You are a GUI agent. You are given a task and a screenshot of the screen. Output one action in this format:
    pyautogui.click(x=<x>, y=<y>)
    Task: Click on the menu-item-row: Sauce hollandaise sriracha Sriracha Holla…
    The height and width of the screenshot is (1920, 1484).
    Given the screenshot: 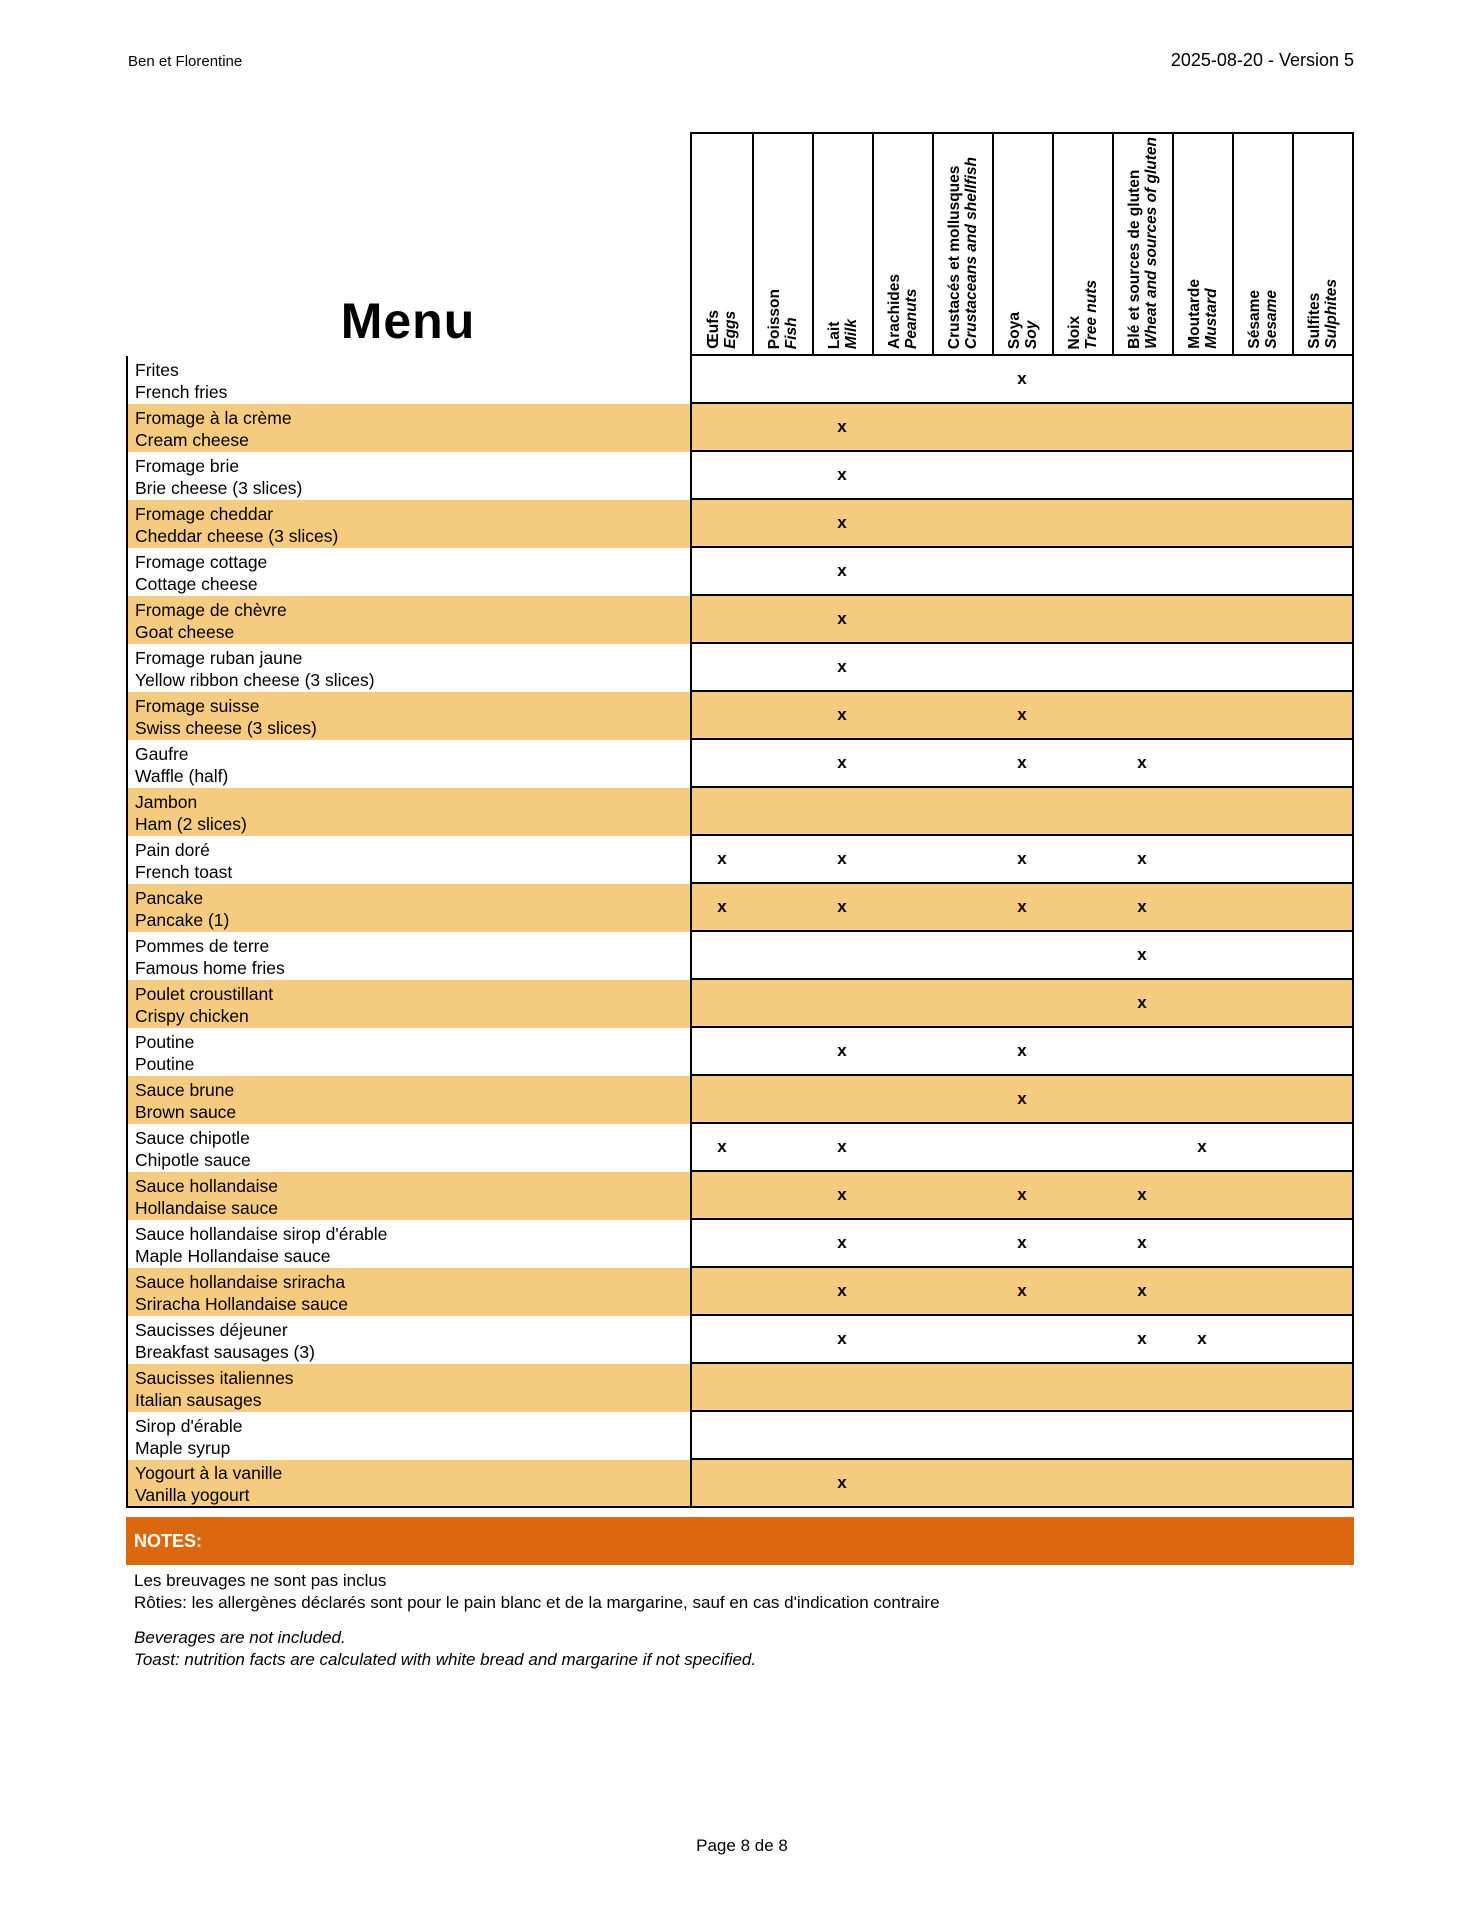 What is the action you would take?
    pyautogui.click(x=740, y=1292)
    